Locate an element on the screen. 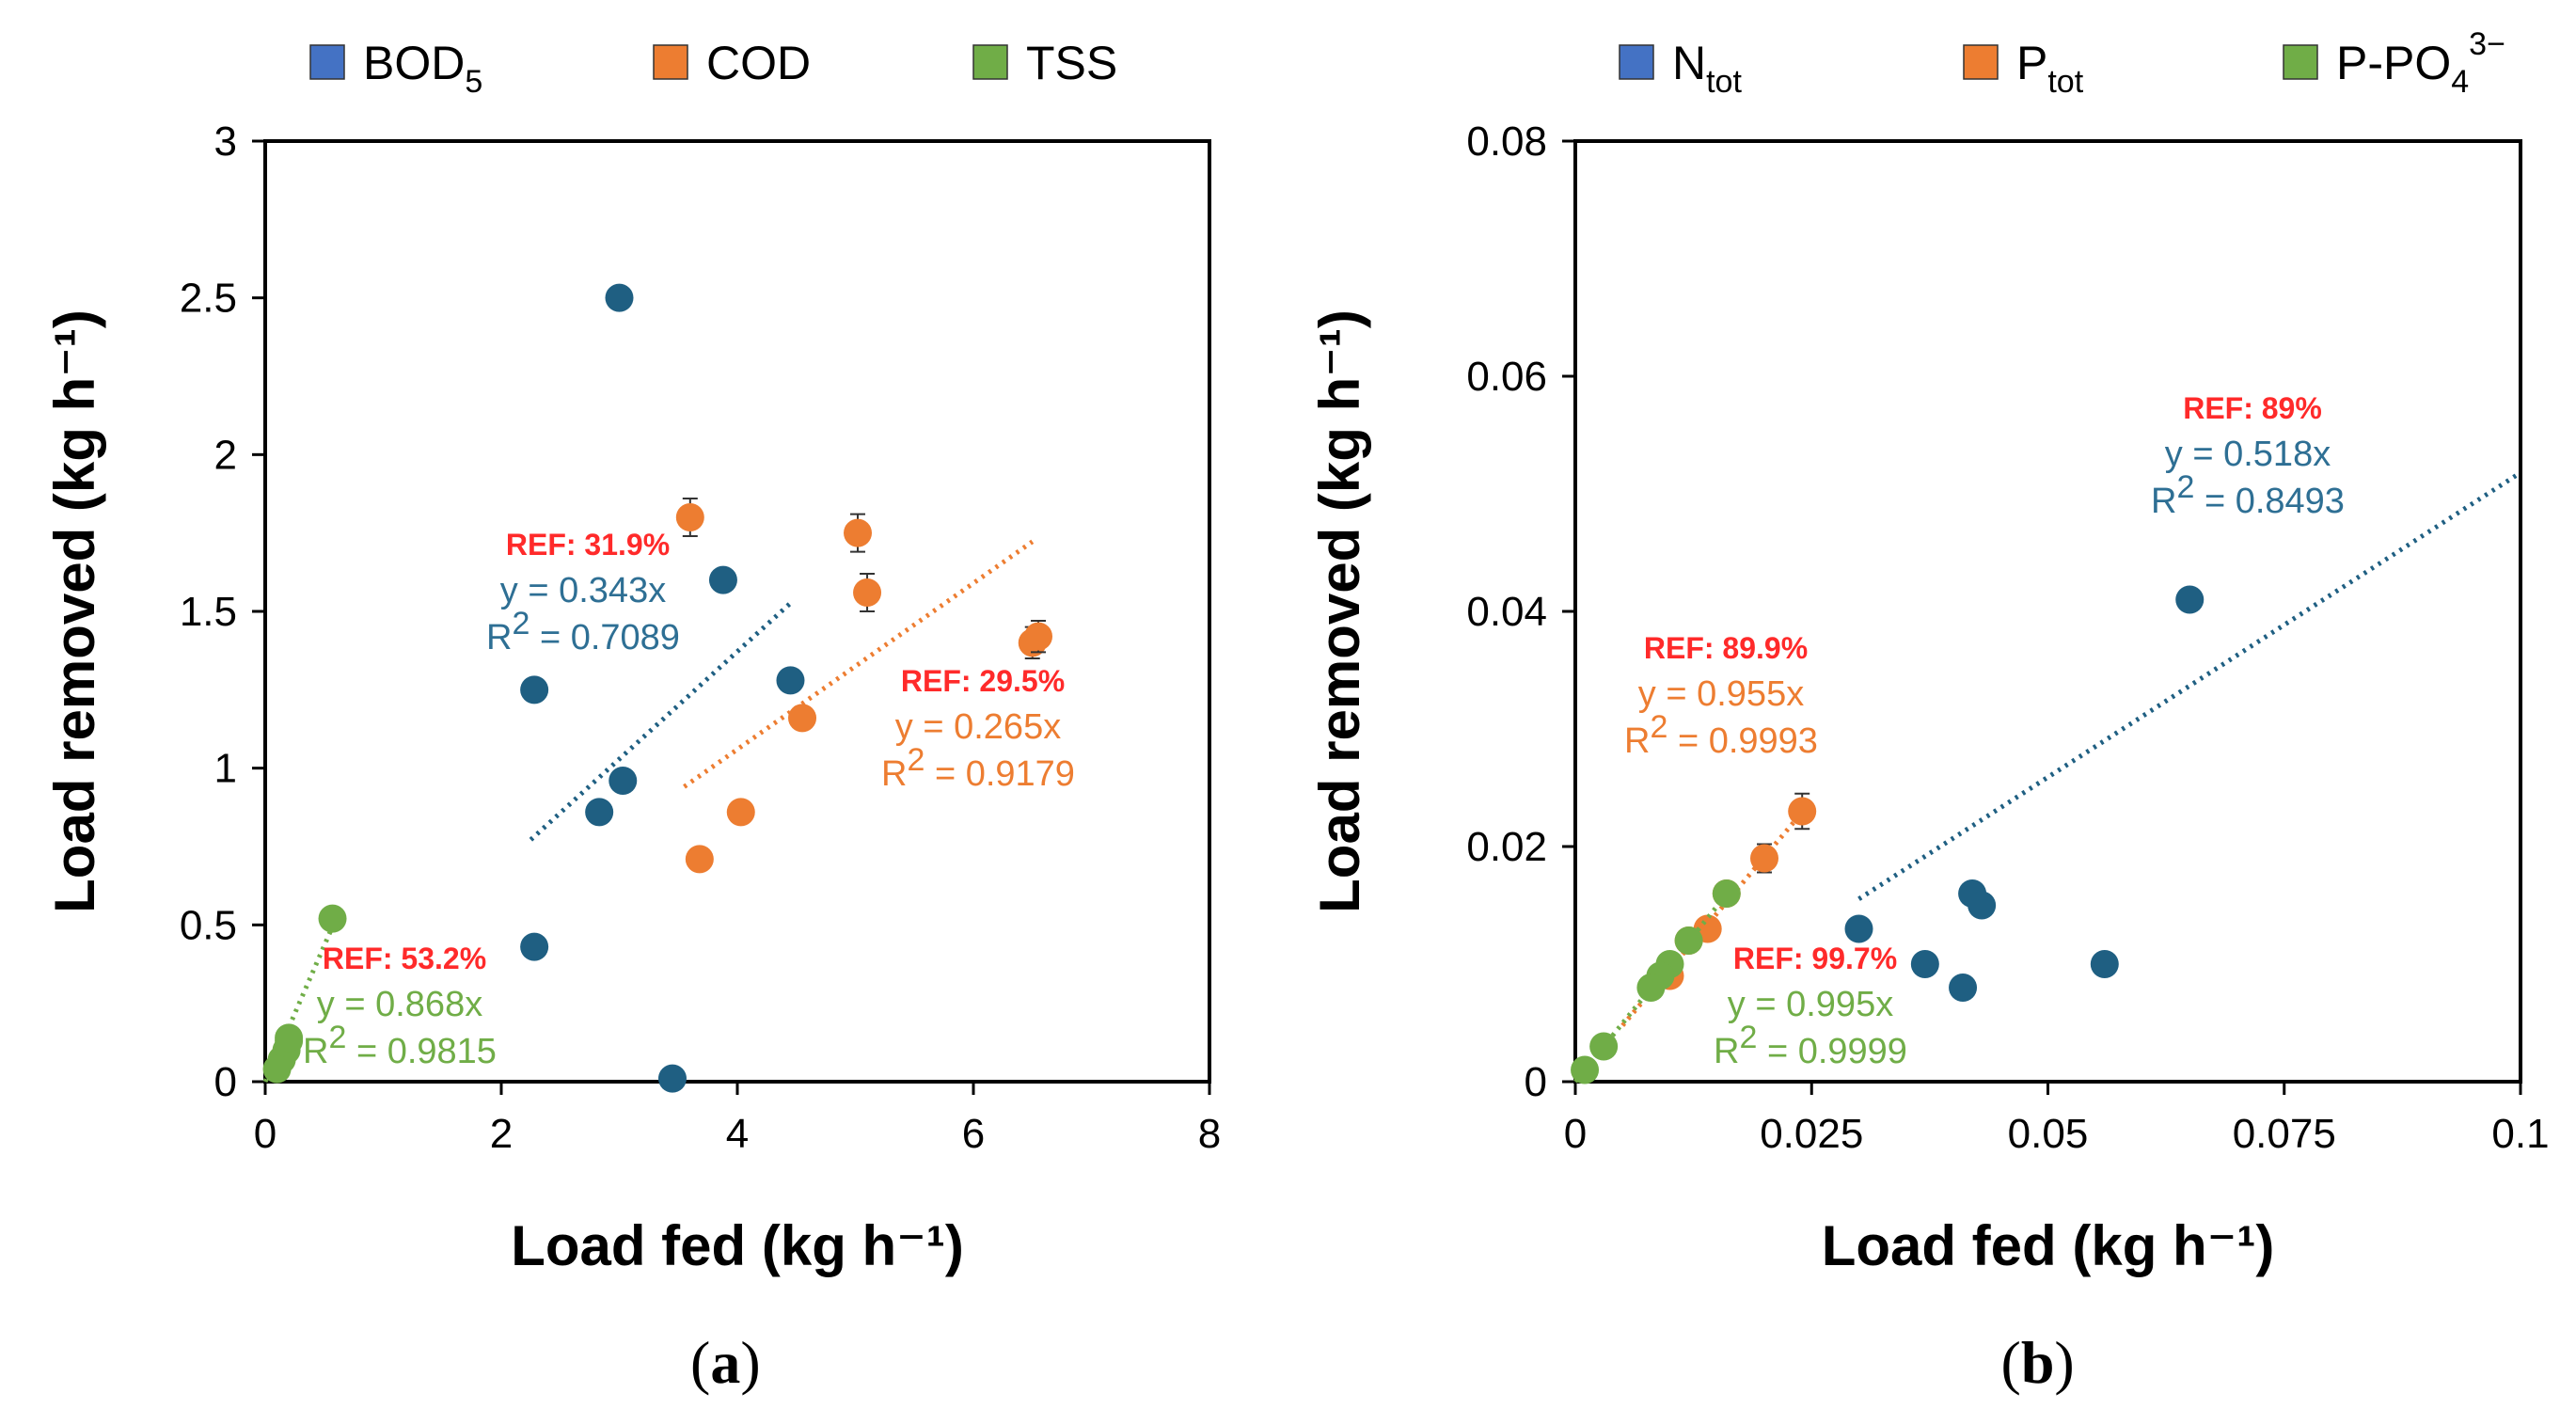  legend-subscript: tot is located at coordinates (2065, 82).